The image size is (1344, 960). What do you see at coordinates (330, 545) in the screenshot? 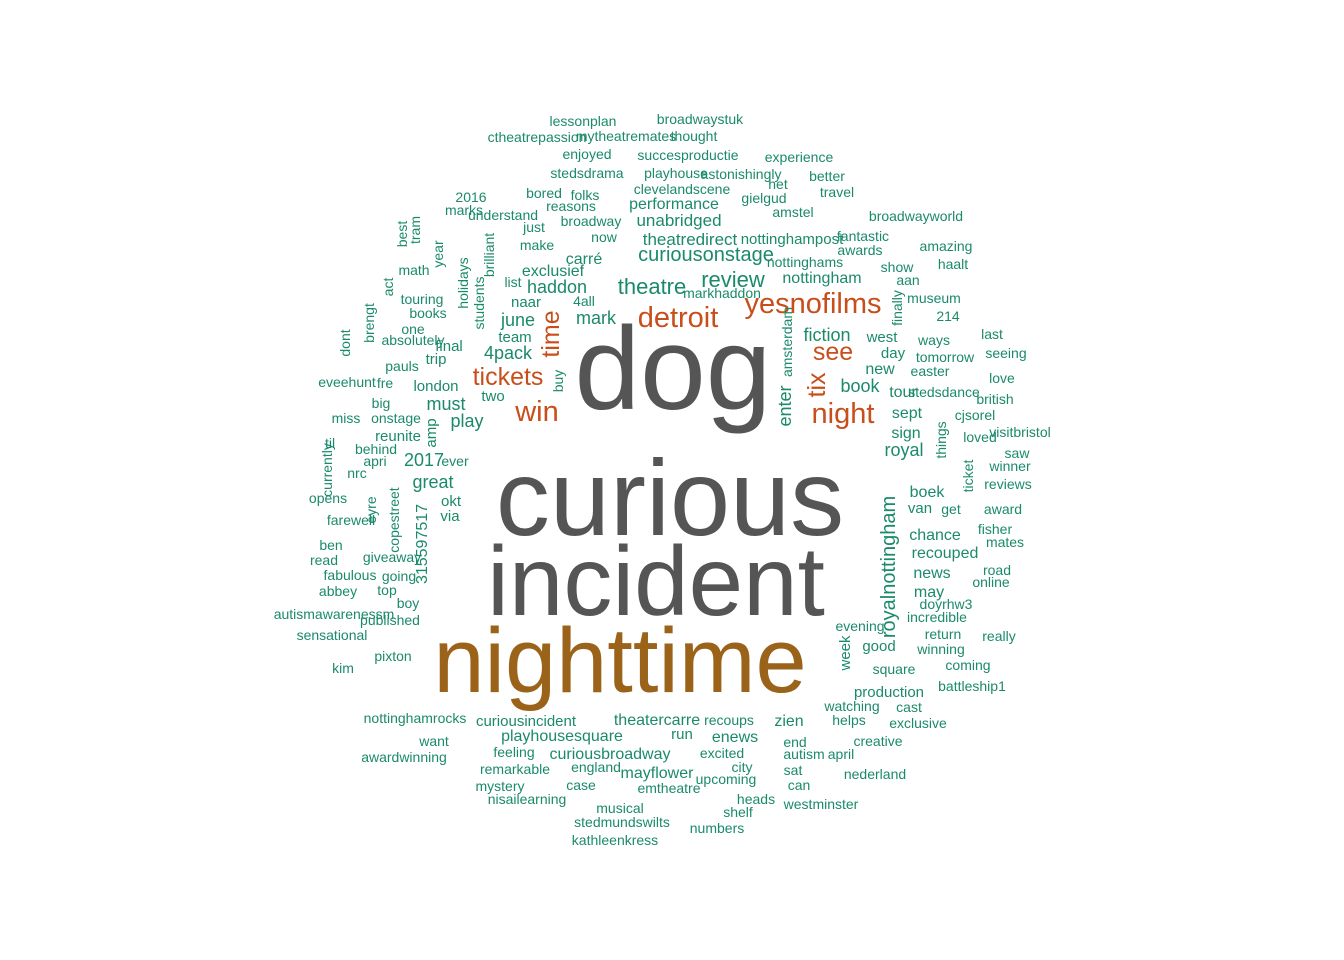
I see `word-ben: ben` at bounding box center [330, 545].